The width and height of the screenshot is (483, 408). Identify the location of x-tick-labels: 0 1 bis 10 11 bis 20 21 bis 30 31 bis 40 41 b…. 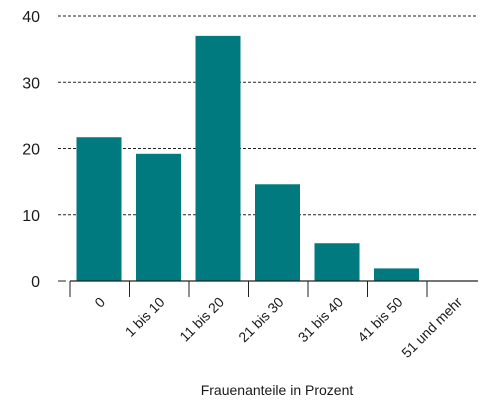
(278, 327).